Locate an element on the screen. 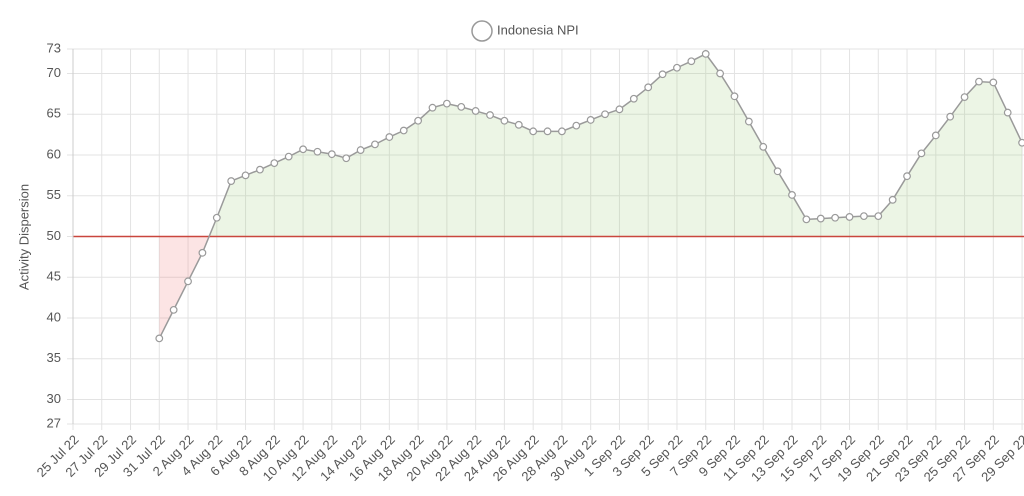 The width and height of the screenshot is (1024, 496). y-tick-label: 50 is located at coordinates (54, 235).